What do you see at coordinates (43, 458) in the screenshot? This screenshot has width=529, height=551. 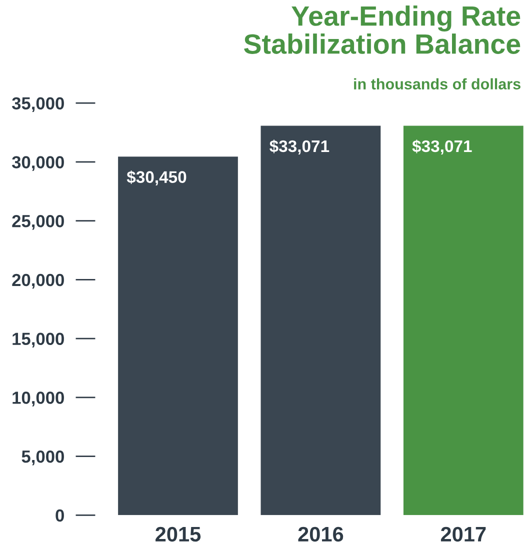 I see `y-tick-label: 5,000` at bounding box center [43, 458].